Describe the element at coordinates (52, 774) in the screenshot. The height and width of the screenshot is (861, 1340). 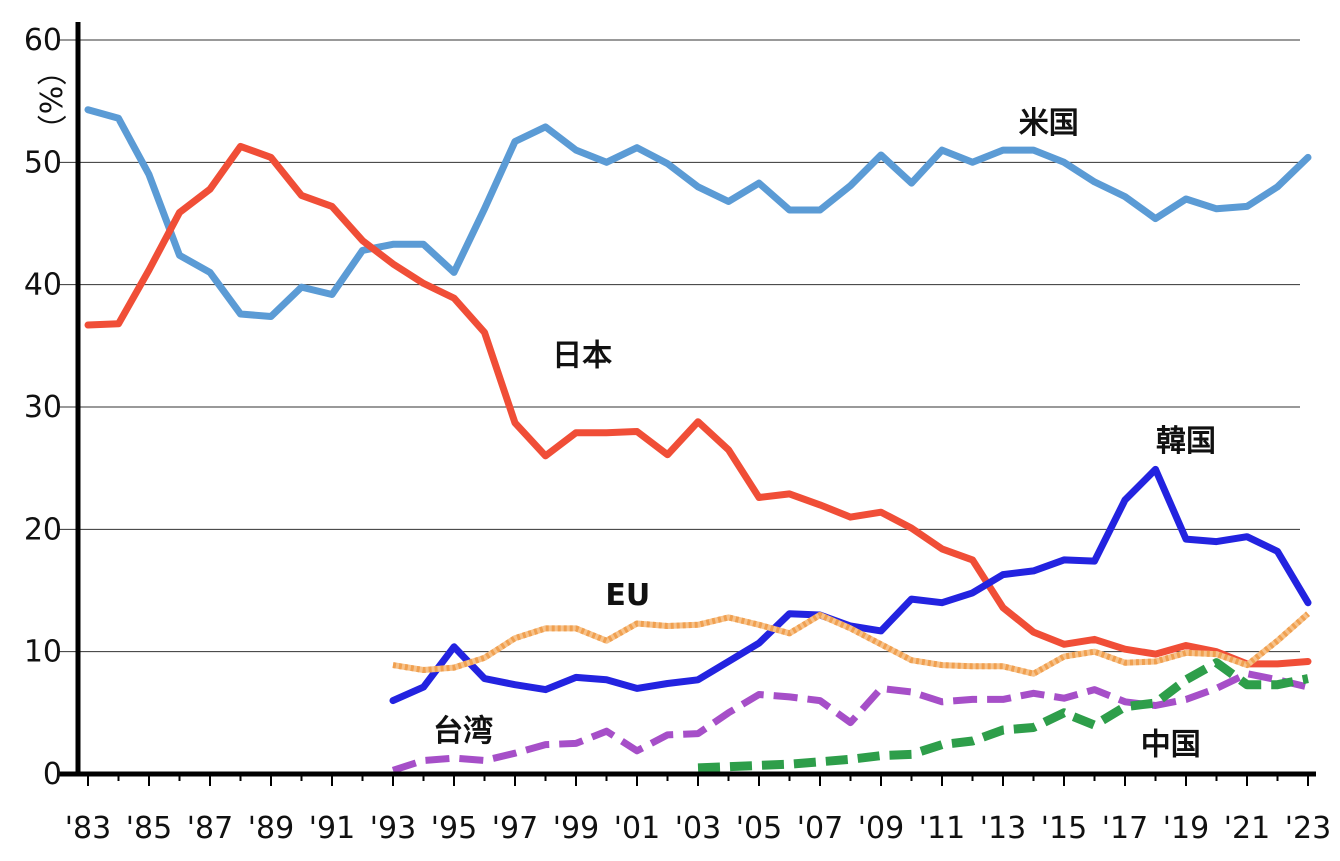
I see `y-tick-label: 0` at that location.